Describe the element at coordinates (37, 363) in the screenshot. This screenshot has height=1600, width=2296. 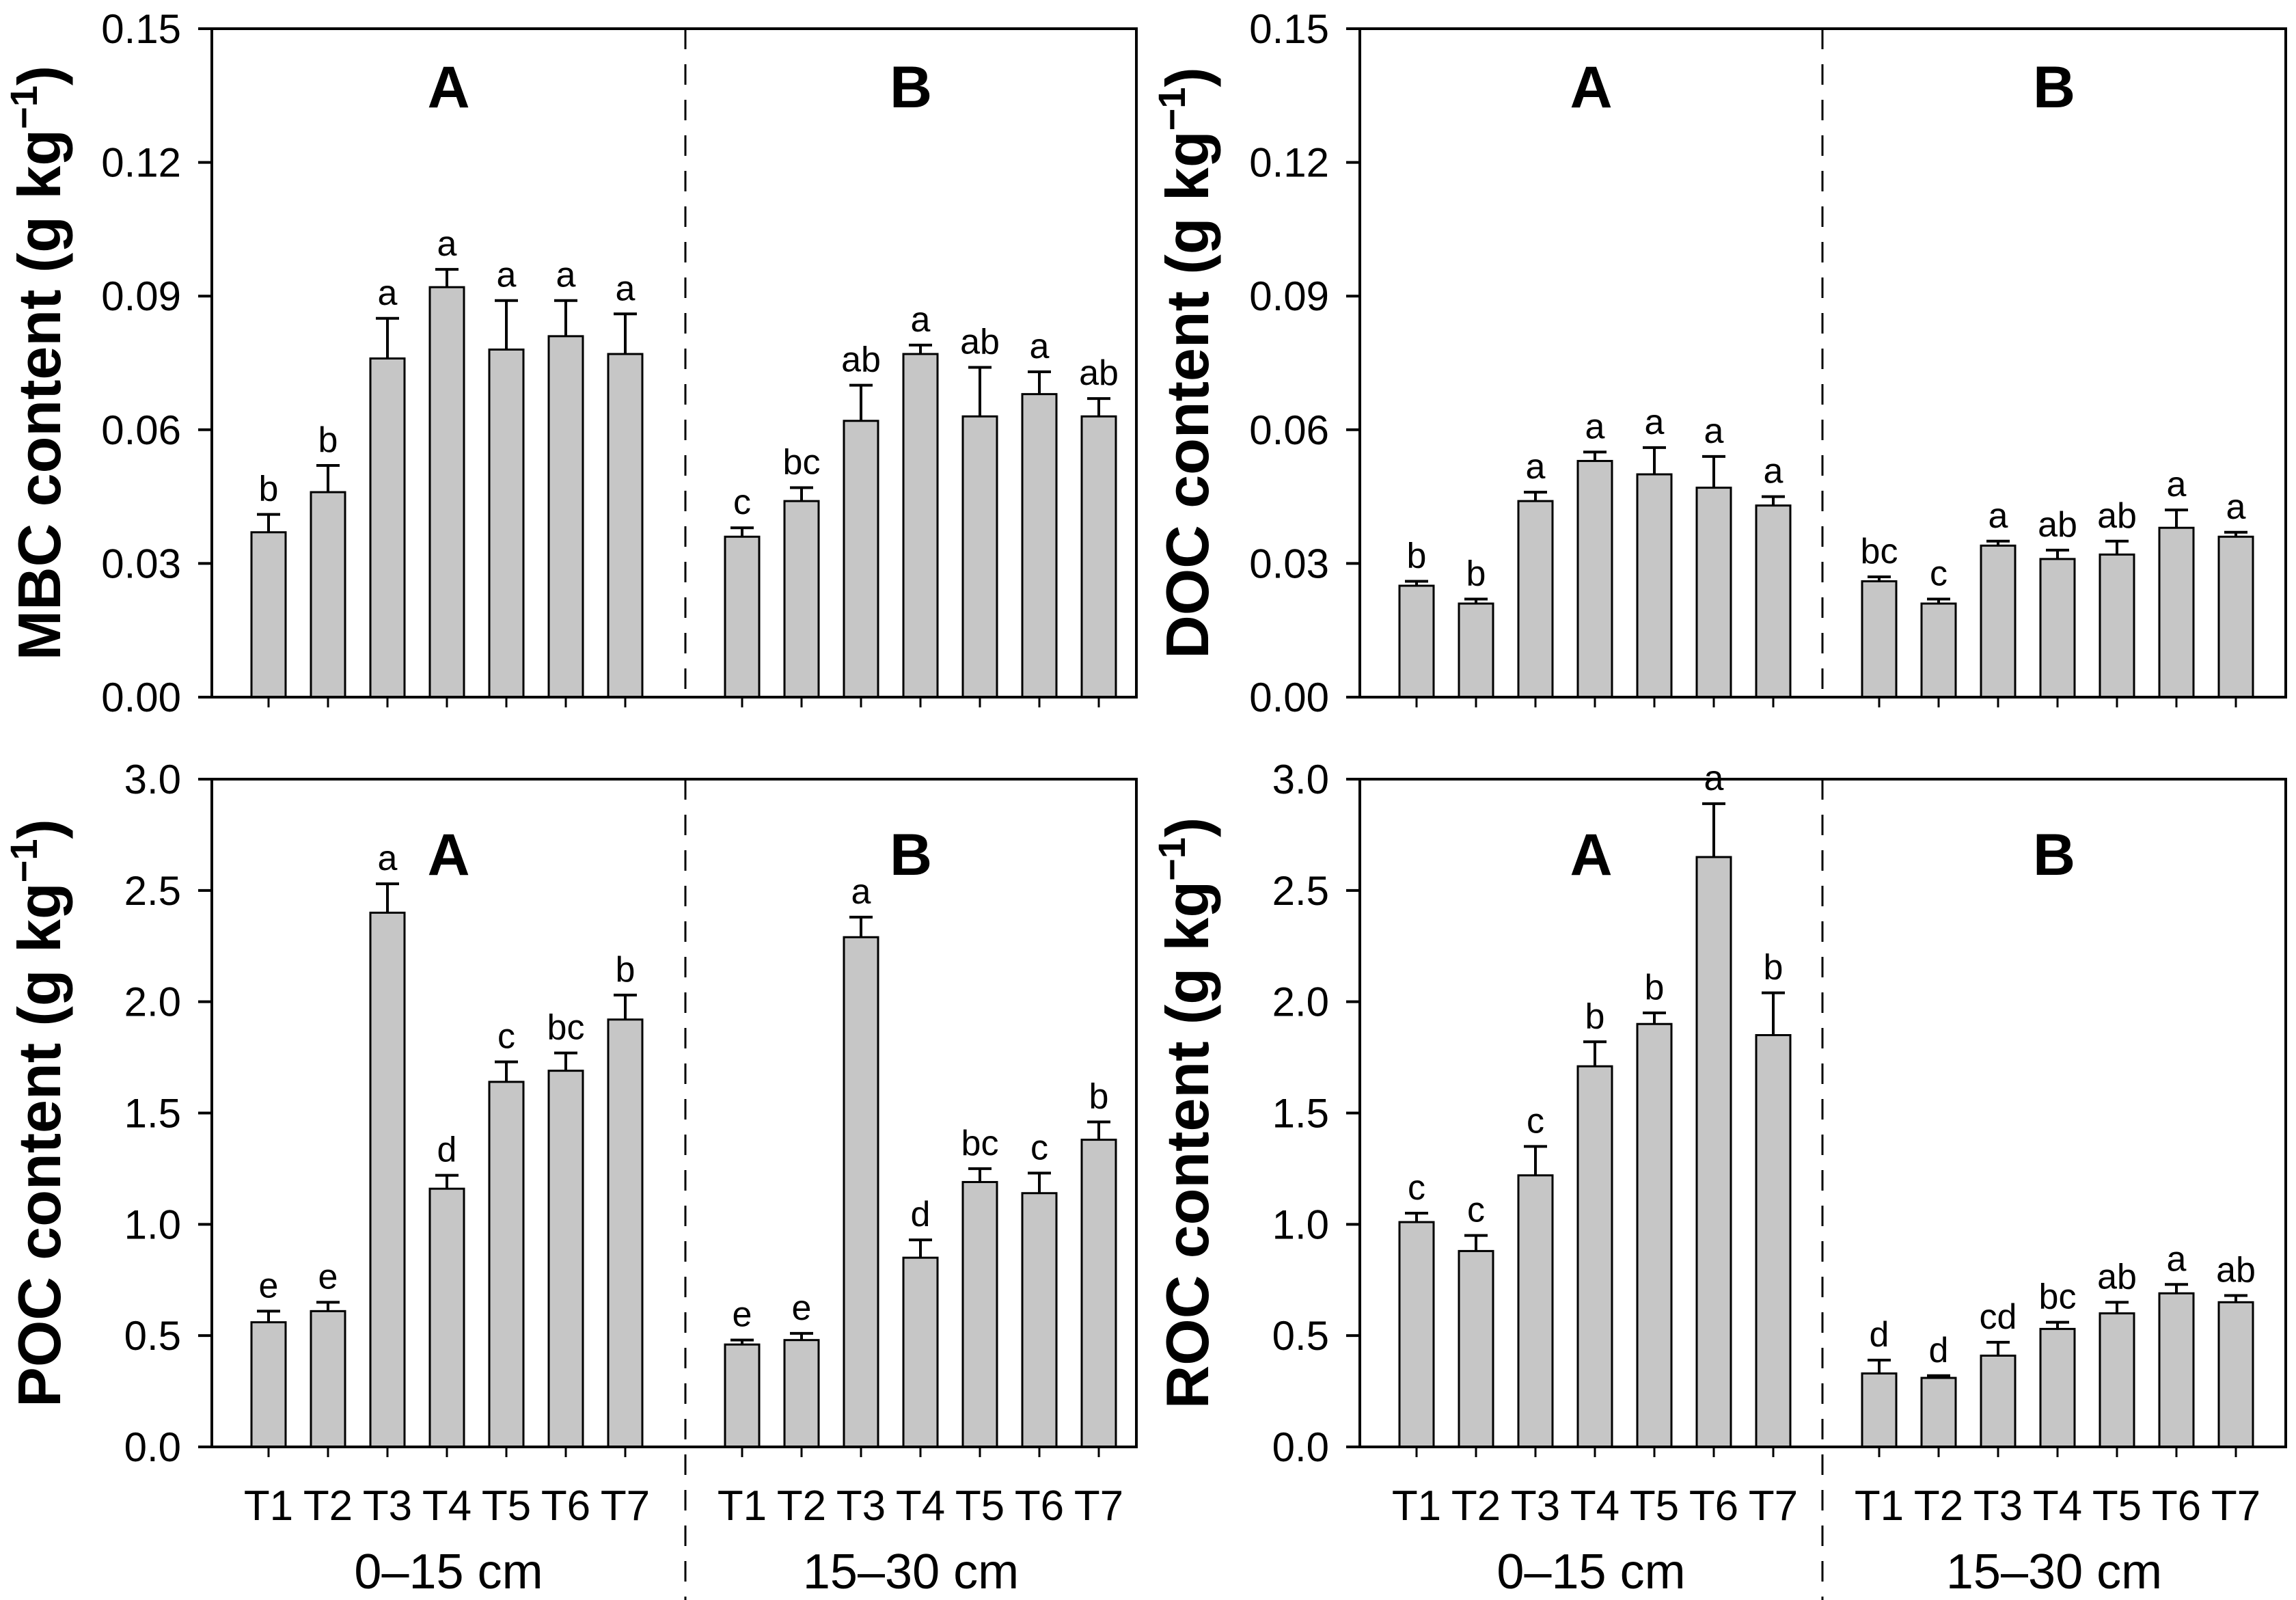
I see `y-axis-title: MBC content (g kg−1)` at that location.